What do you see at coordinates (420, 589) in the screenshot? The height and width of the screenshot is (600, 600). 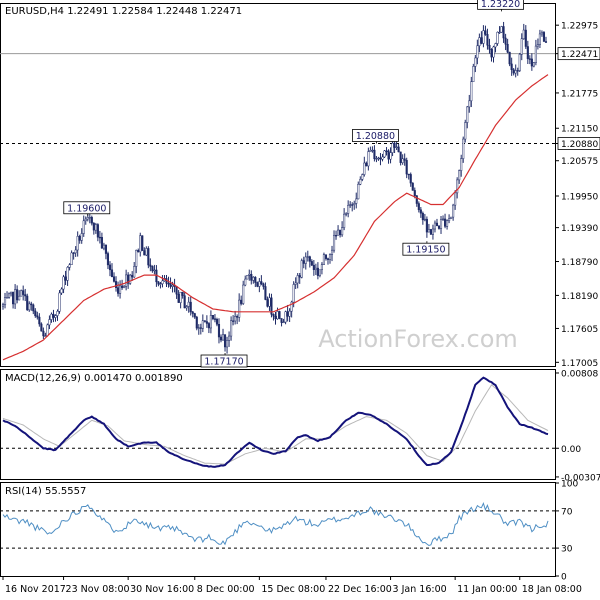 I see `x-tick-label: 3 Jan 16:00` at bounding box center [420, 589].